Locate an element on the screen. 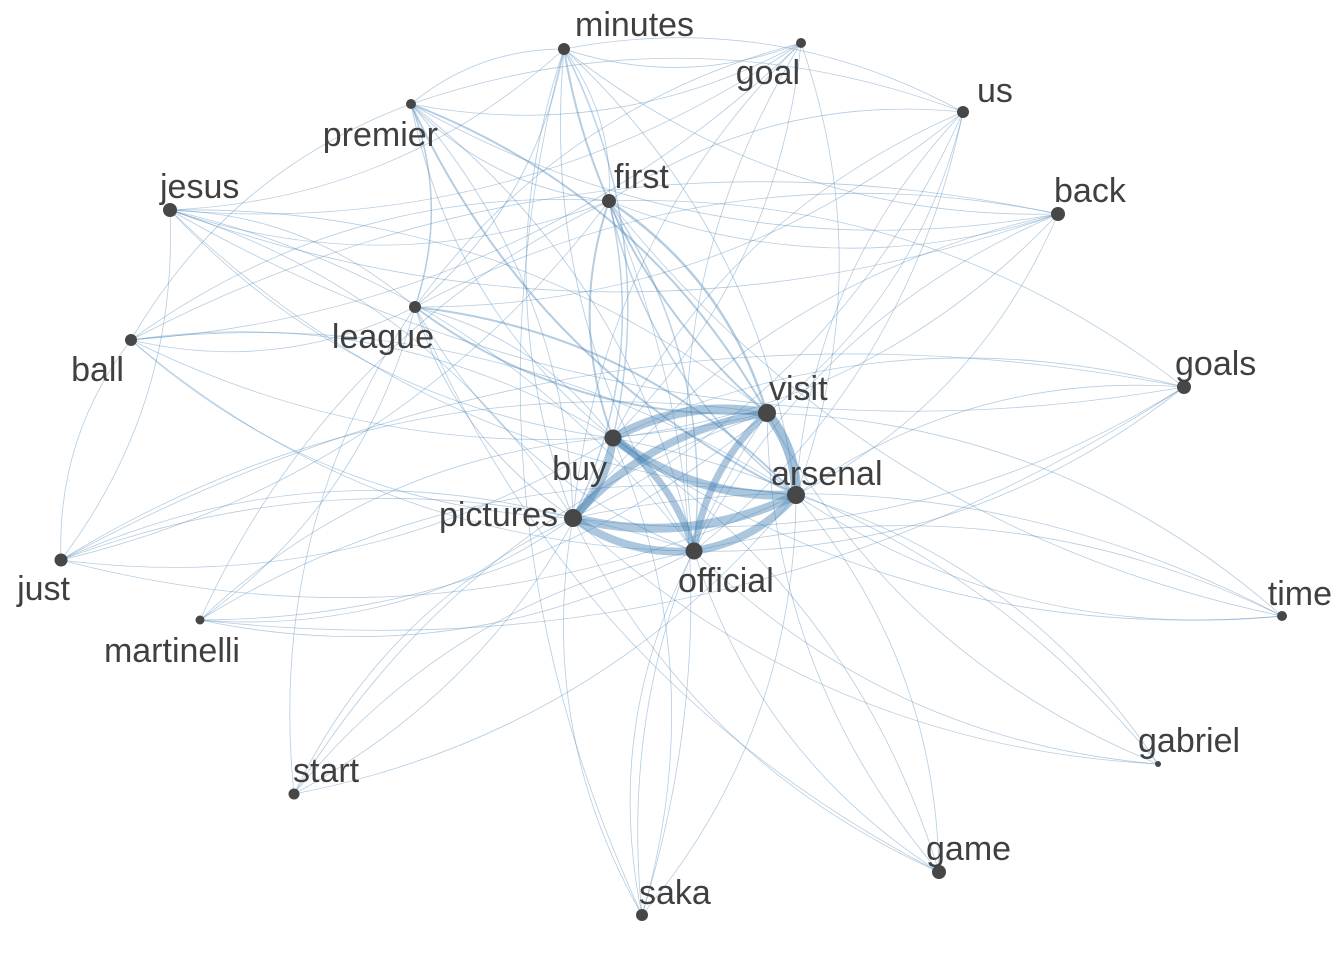 This screenshot has width=1344, height=960. edge-time-visit is located at coordinates (1024, 514).